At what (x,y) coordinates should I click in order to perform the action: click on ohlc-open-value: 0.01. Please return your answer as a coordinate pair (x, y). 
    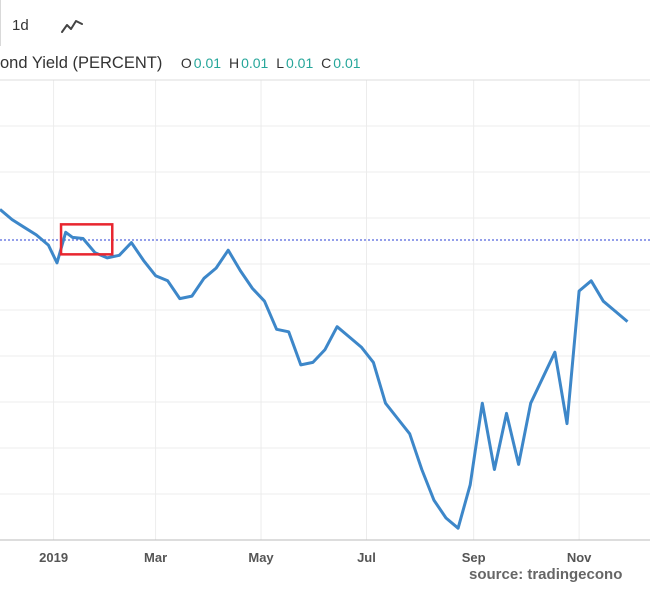
    Looking at the image, I should click on (207, 63).